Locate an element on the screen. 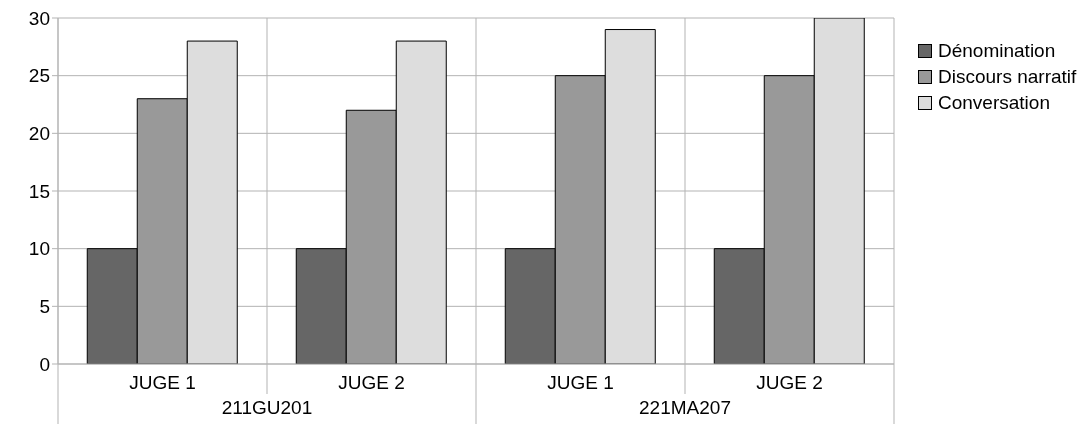 Image resolution: width=1087 pixels, height=432 pixels. legend-label: Dénomination is located at coordinates (997, 51).